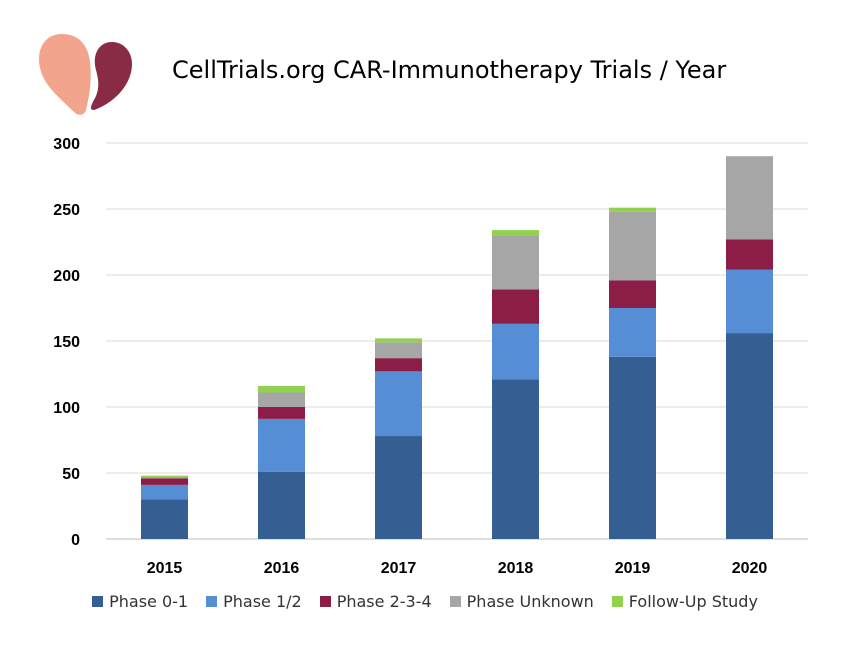  I want to click on x-tick-label: 2018, so click(516, 568).